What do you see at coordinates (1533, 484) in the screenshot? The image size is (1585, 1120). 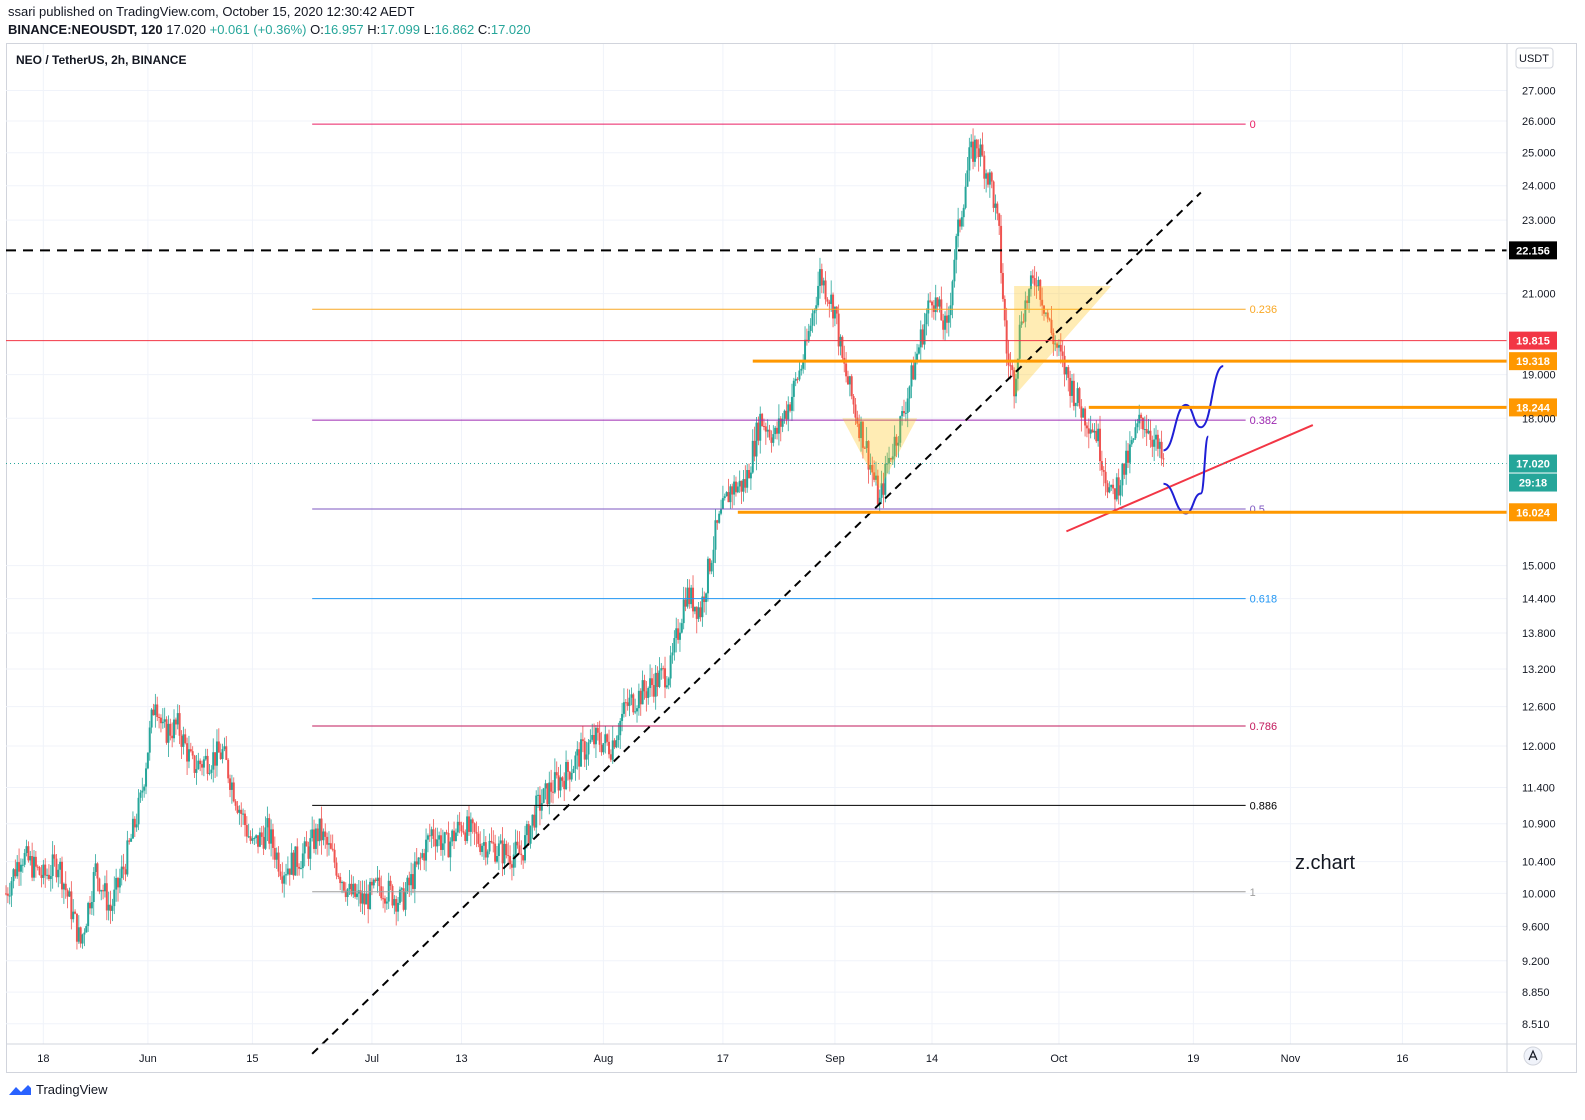 I see `countdown-text: 29:18` at bounding box center [1533, 484].